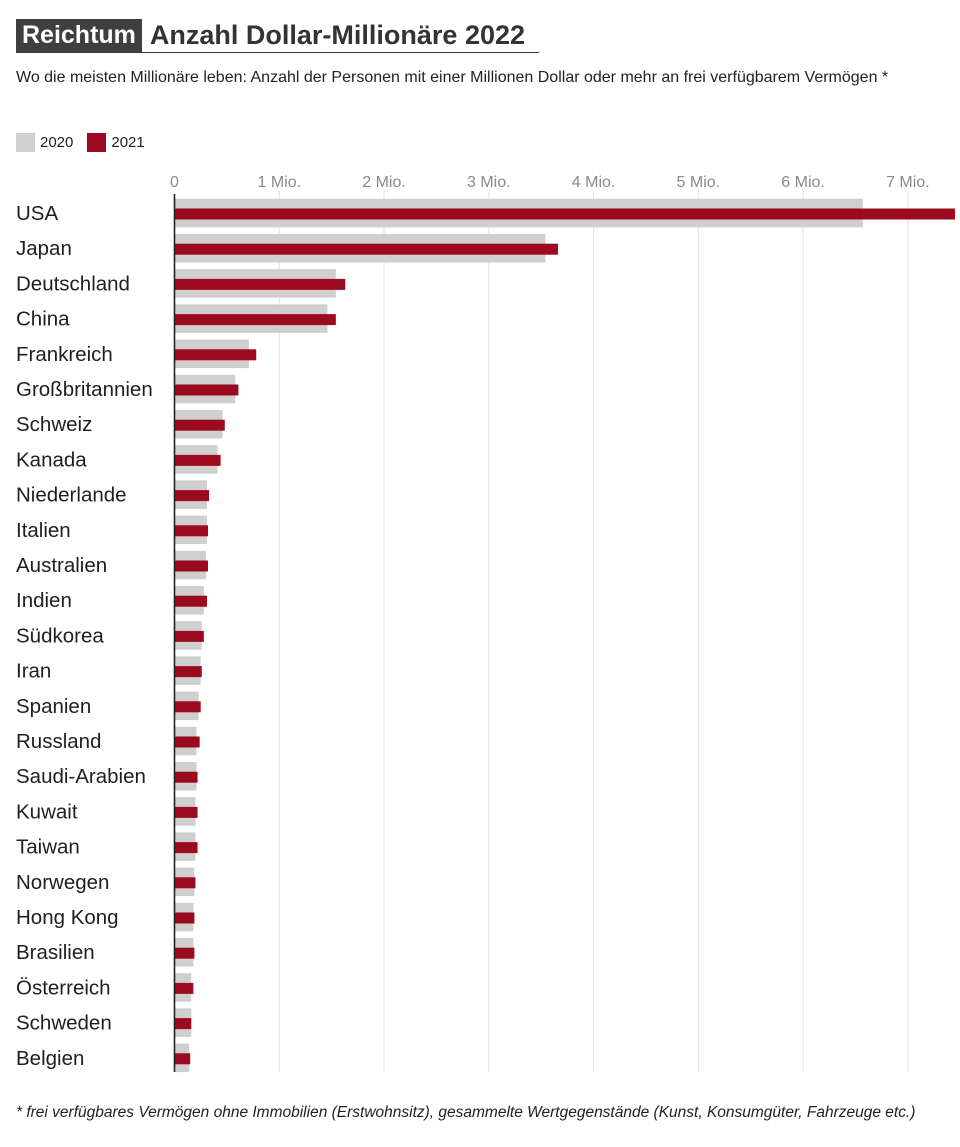  I want to click on category-label: Deutschland, so click(73, 283).